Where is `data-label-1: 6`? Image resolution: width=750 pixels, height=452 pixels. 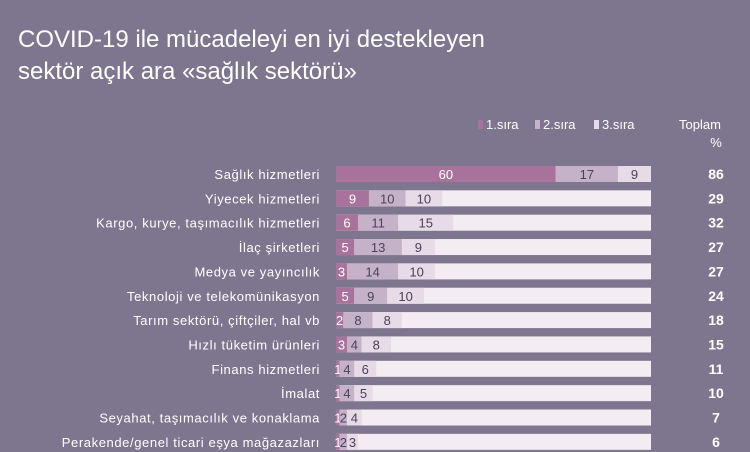 data-label-1: 6 is located at coordinates (346, 223).